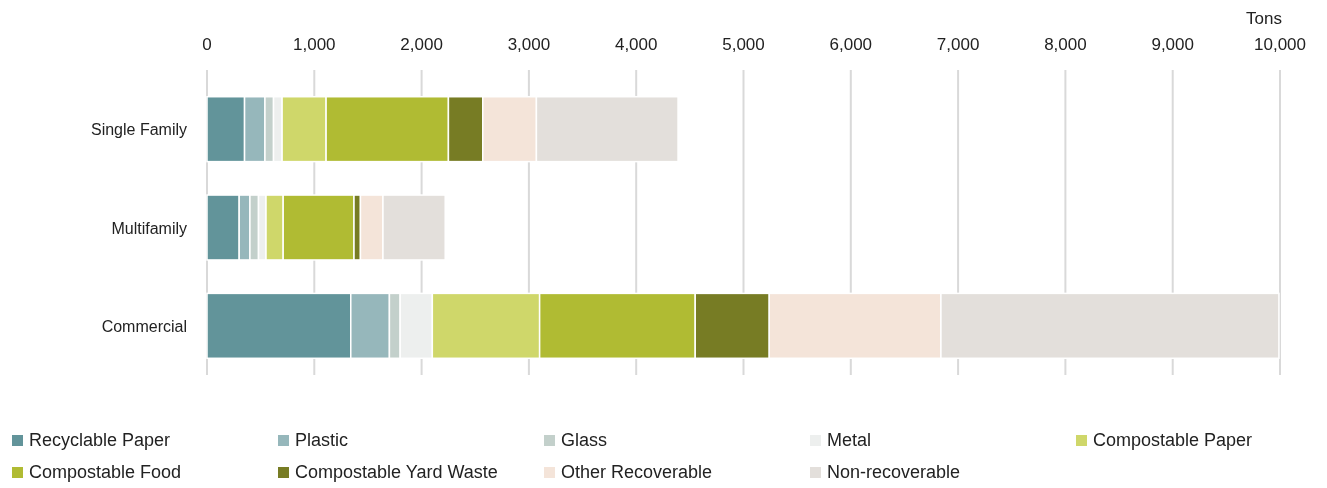  Describe the element at coordinates (138, 130) in the screenshot. I see `y-tick-label: Single Family` at that location.